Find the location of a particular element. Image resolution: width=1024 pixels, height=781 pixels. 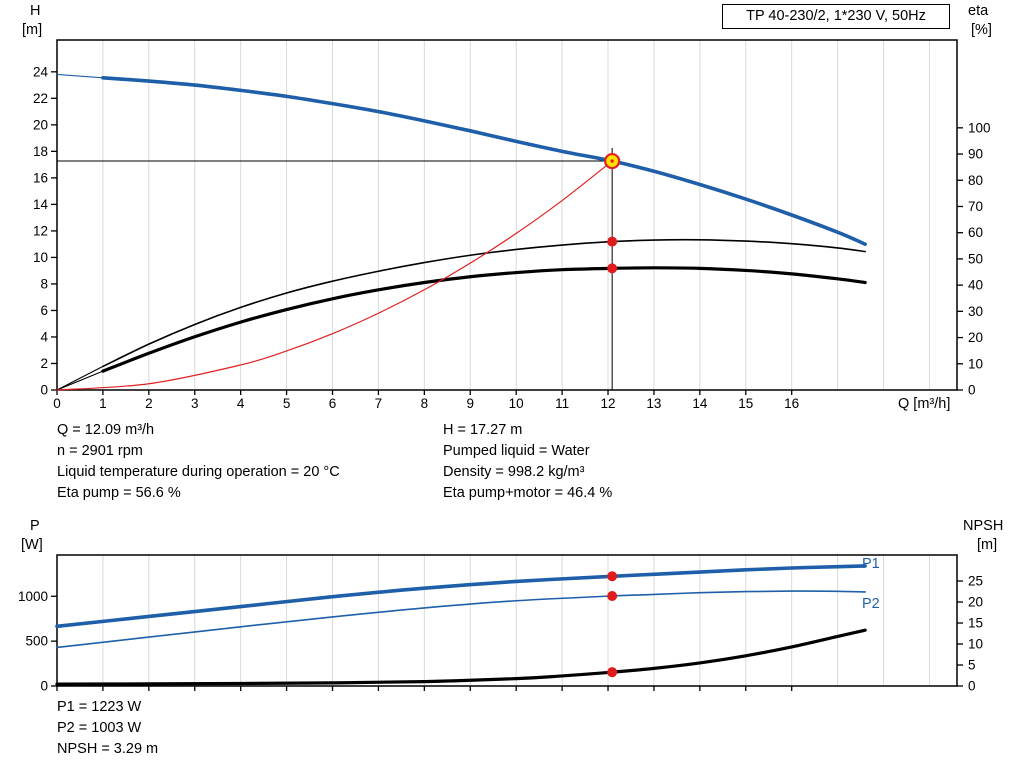

p1-curve is located at coordinates (461, 596).